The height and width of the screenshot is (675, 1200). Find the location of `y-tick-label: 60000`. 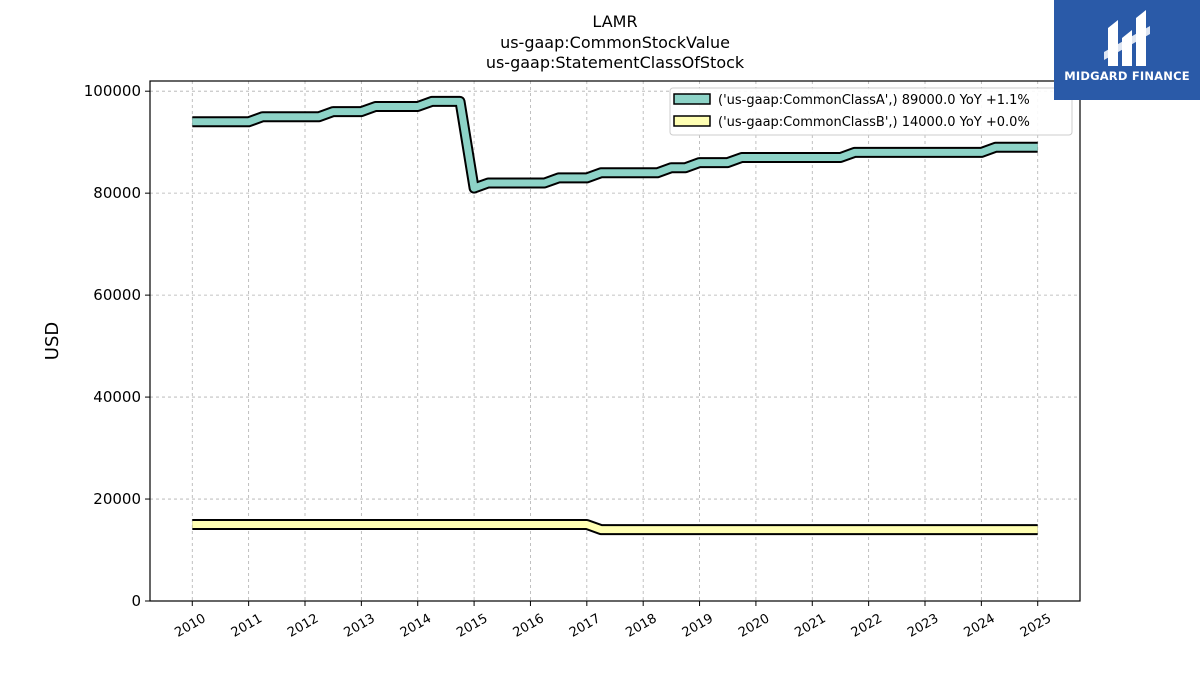

y-tick-label: 60000 is located at coordinates (117, 295).